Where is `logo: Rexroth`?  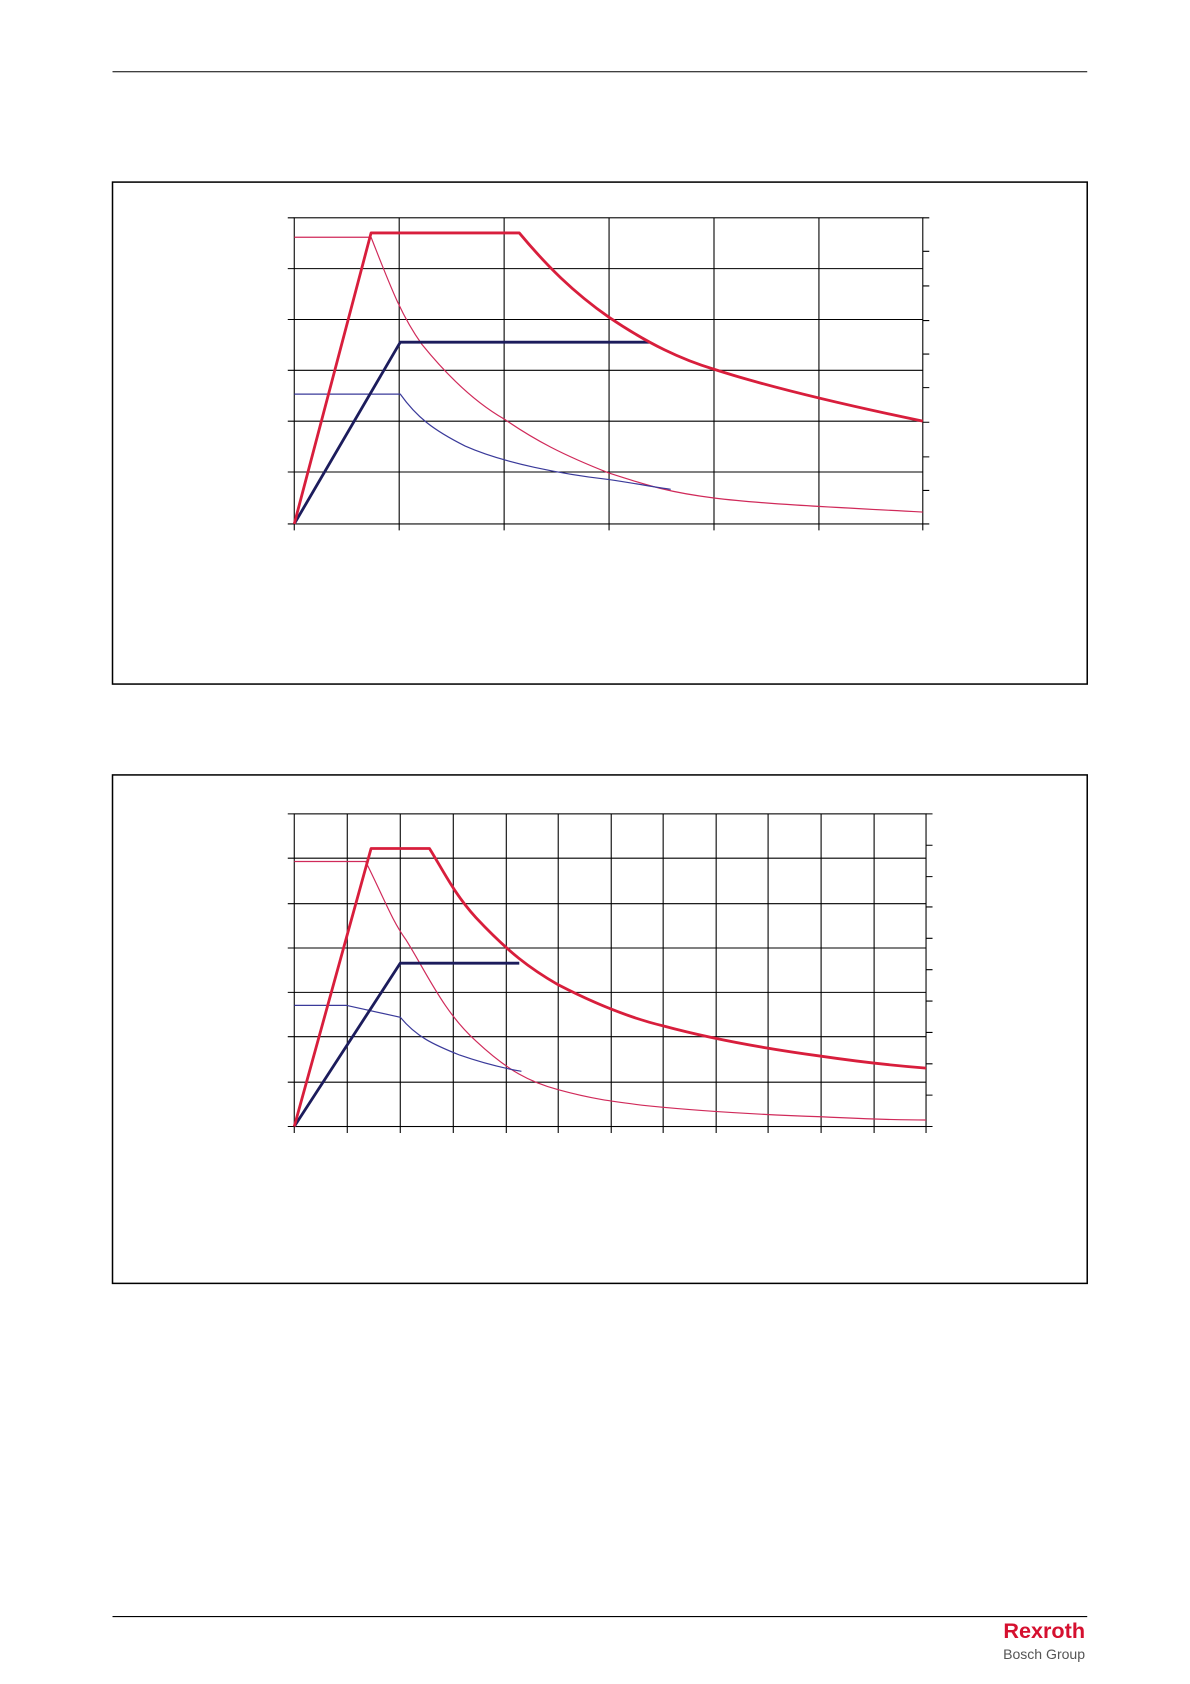
logo: Rexroth is located at coordinates (1044, 1630).